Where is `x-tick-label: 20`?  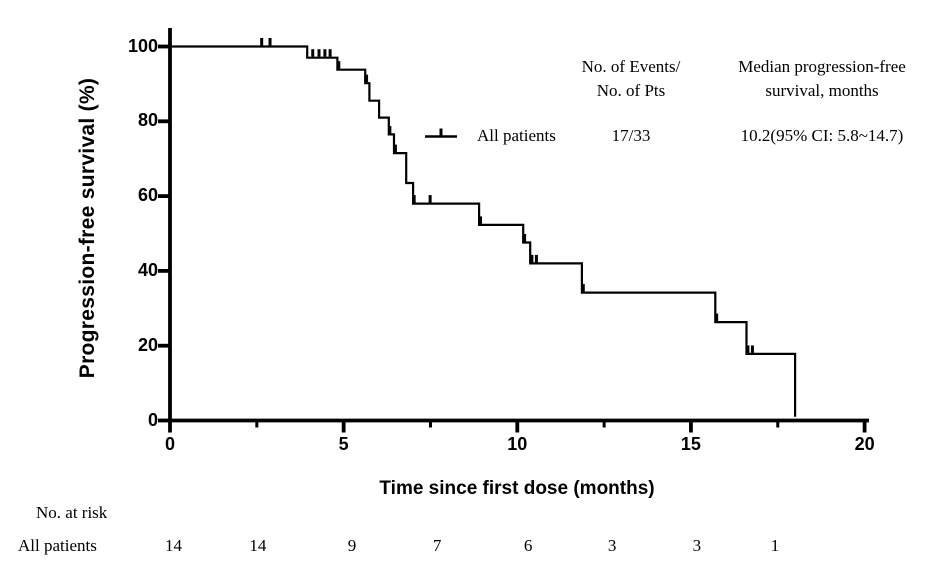
x-tick-label: 20 is located at coordinates (864, 444).